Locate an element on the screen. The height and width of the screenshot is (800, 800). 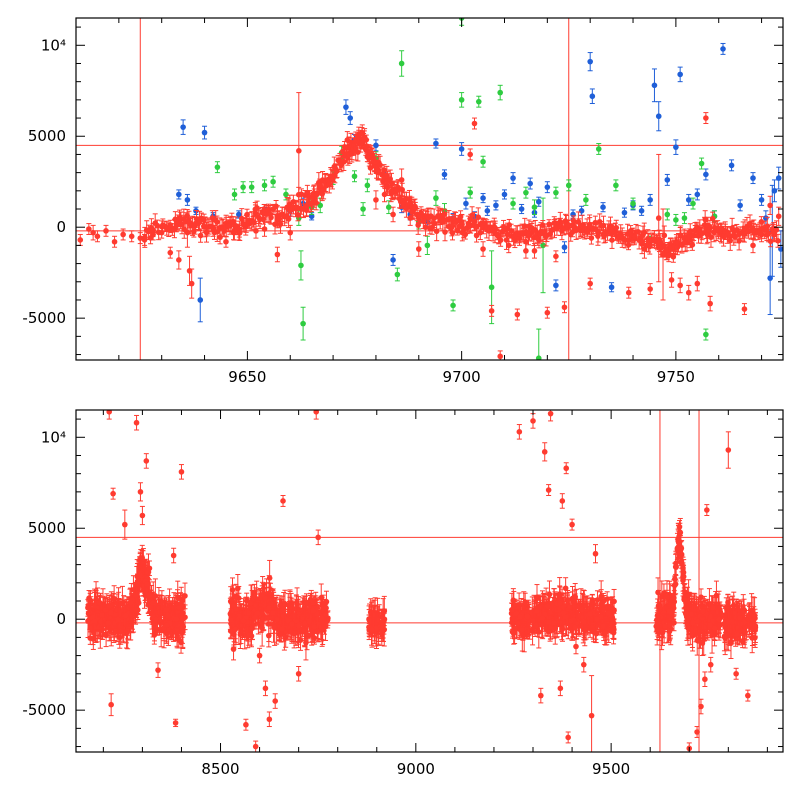
top-y-tick-label: -5000 is located at coordinates (44, 318).